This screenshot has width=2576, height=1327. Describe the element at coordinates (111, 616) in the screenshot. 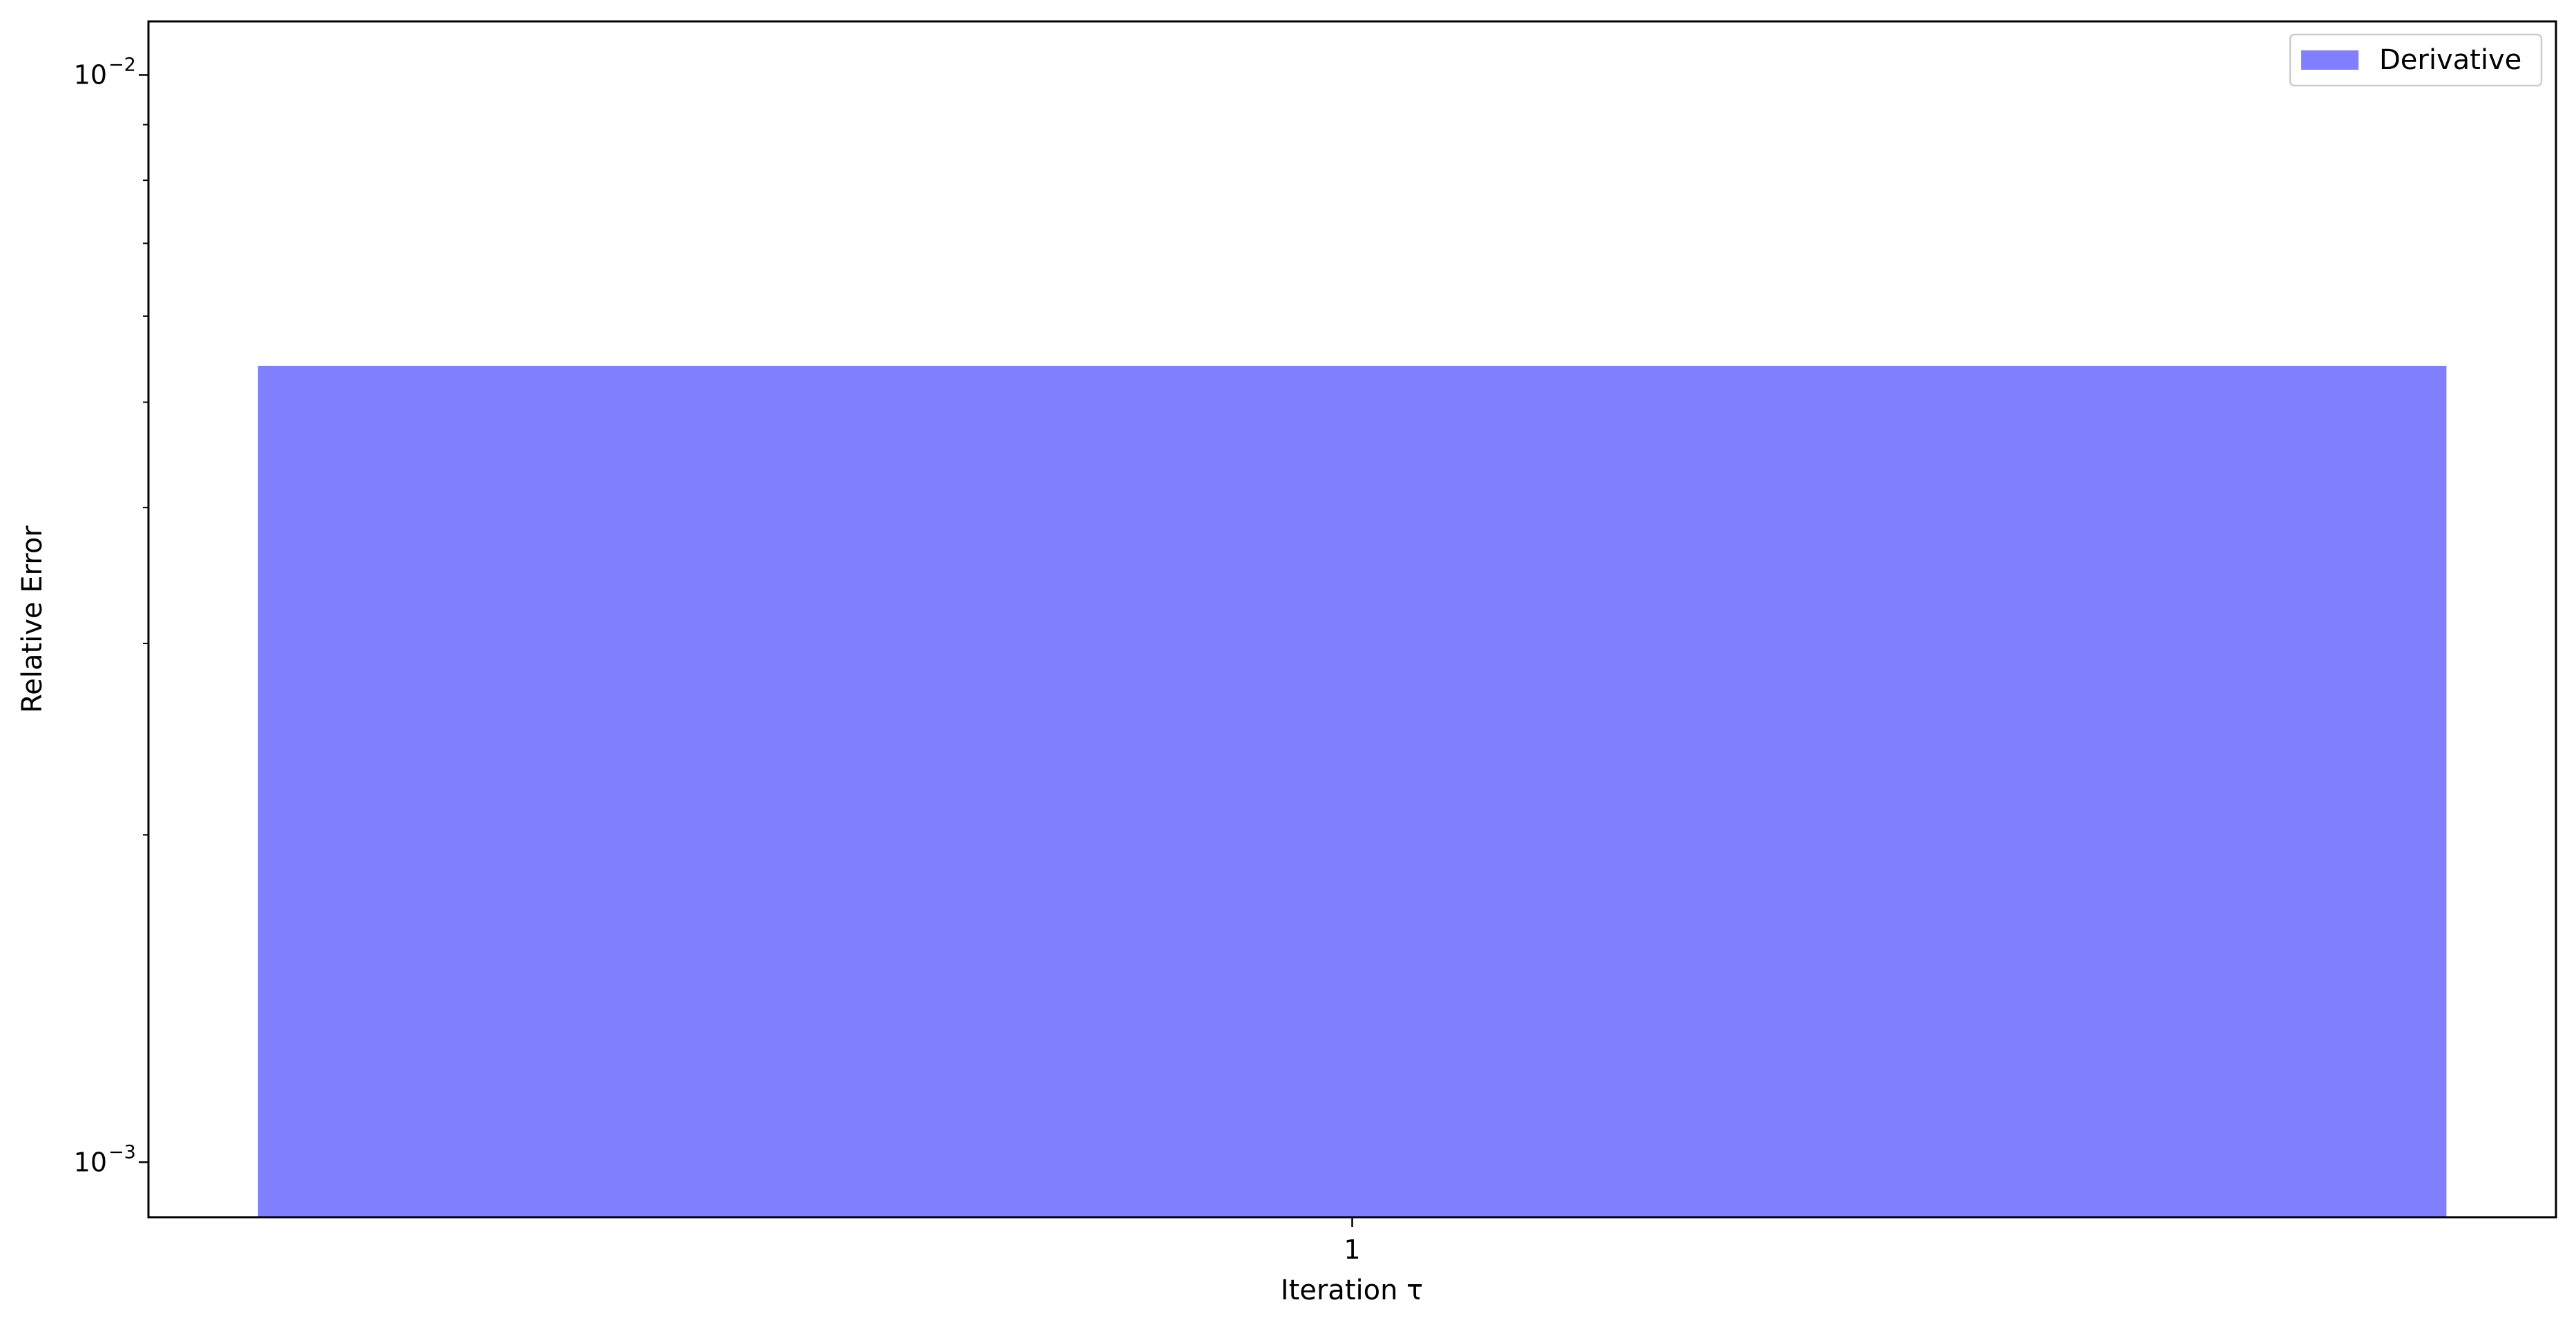

I see `y-axis-ticks: 10−310−2` at that location.